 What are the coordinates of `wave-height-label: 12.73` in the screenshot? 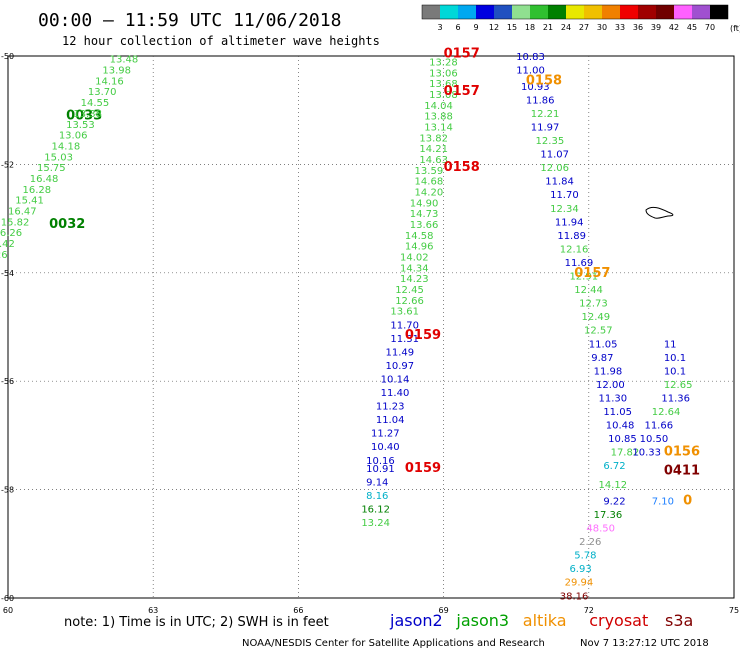 It's located at (593, 304).